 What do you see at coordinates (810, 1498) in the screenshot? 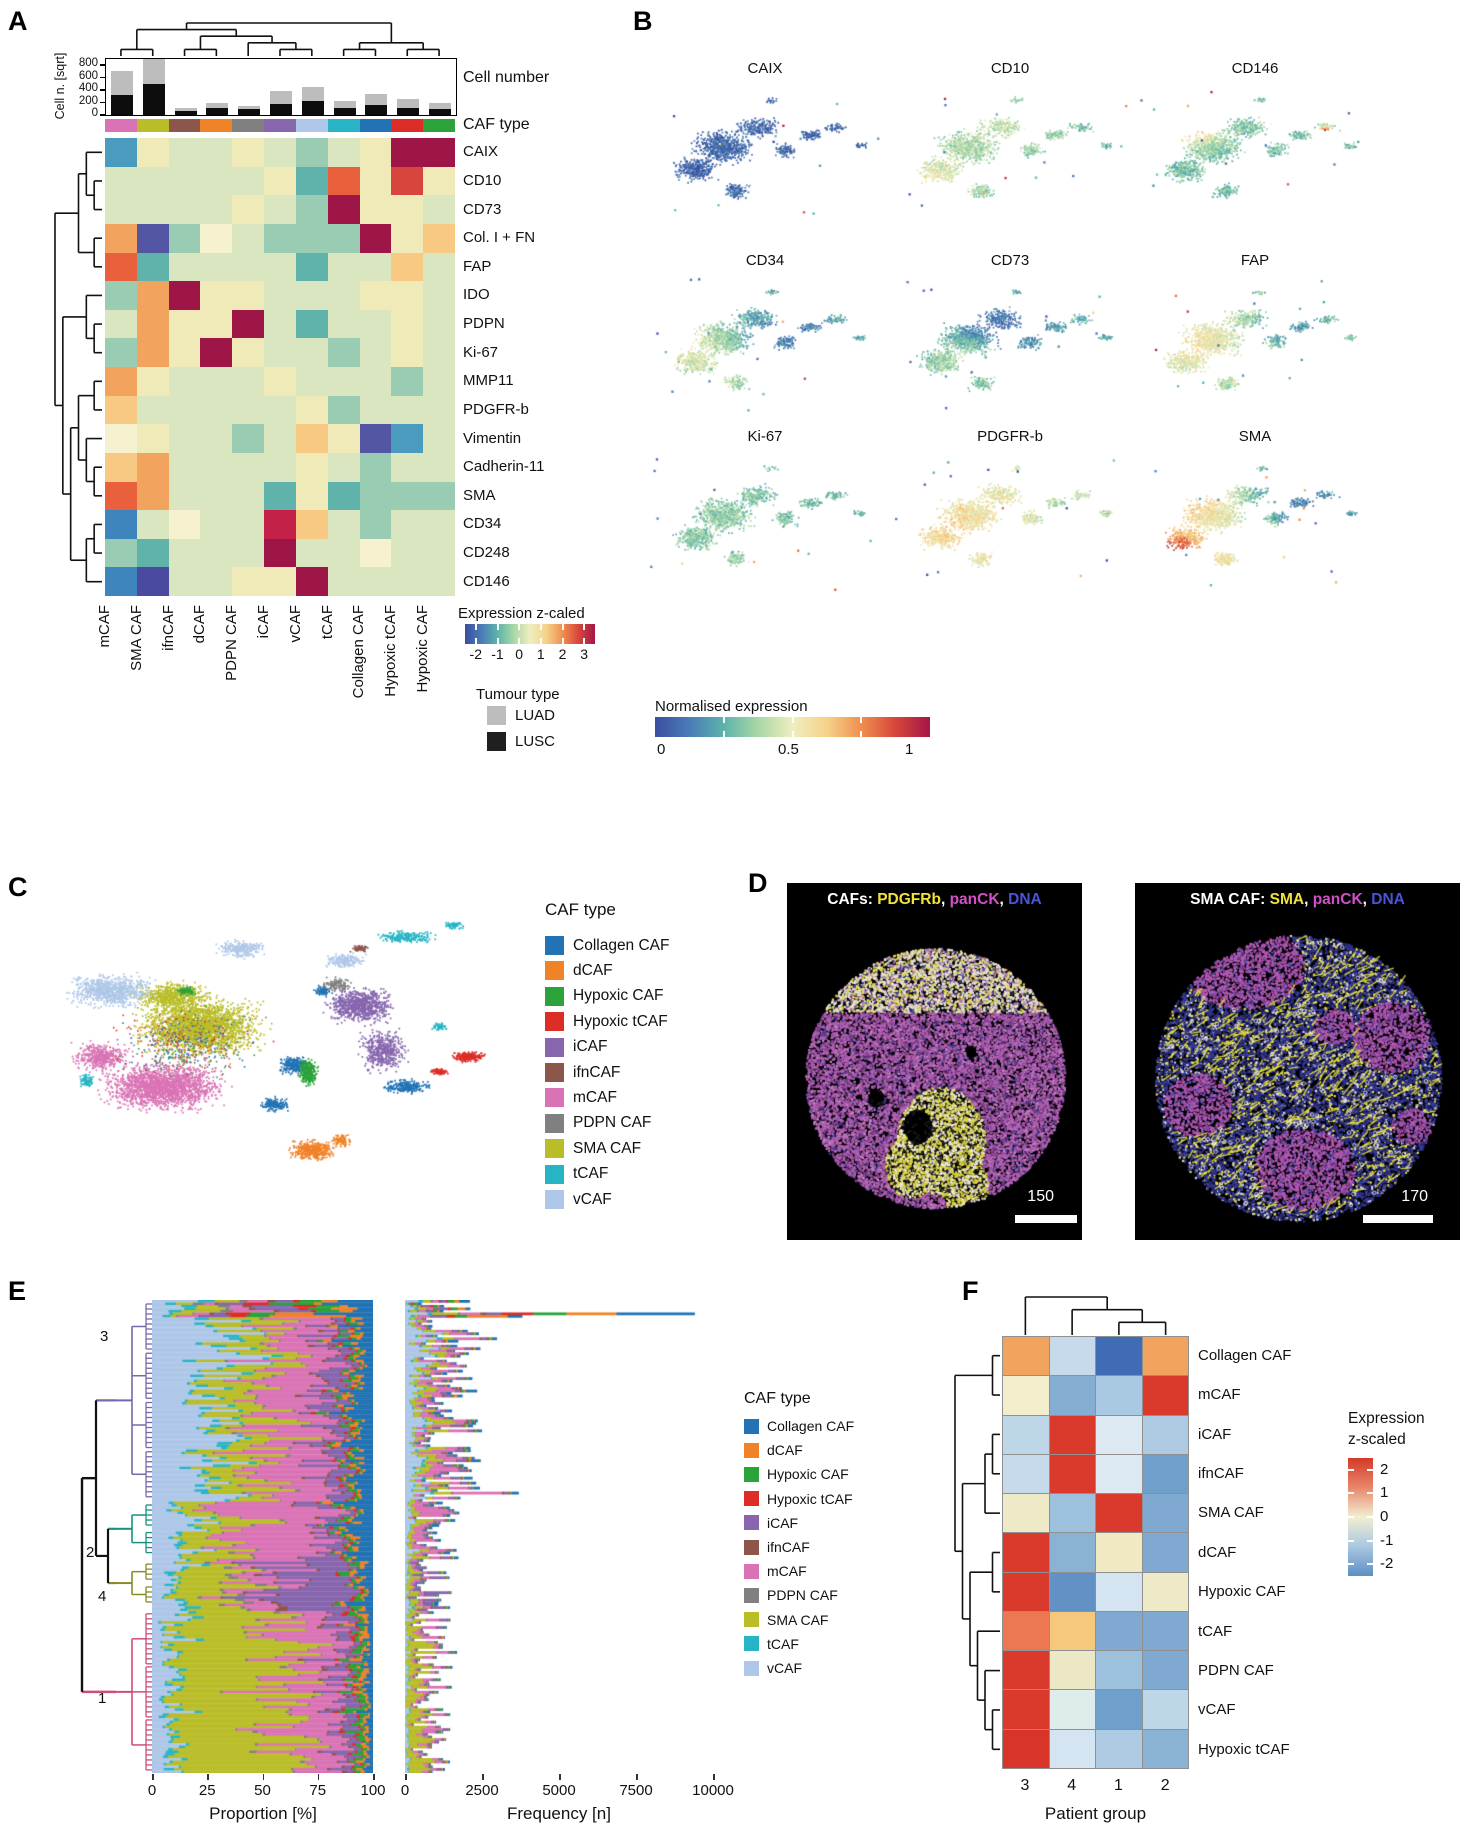
I see `caf-legend-label: Hypoxic tCAF` at bounding box center [810, 1498].